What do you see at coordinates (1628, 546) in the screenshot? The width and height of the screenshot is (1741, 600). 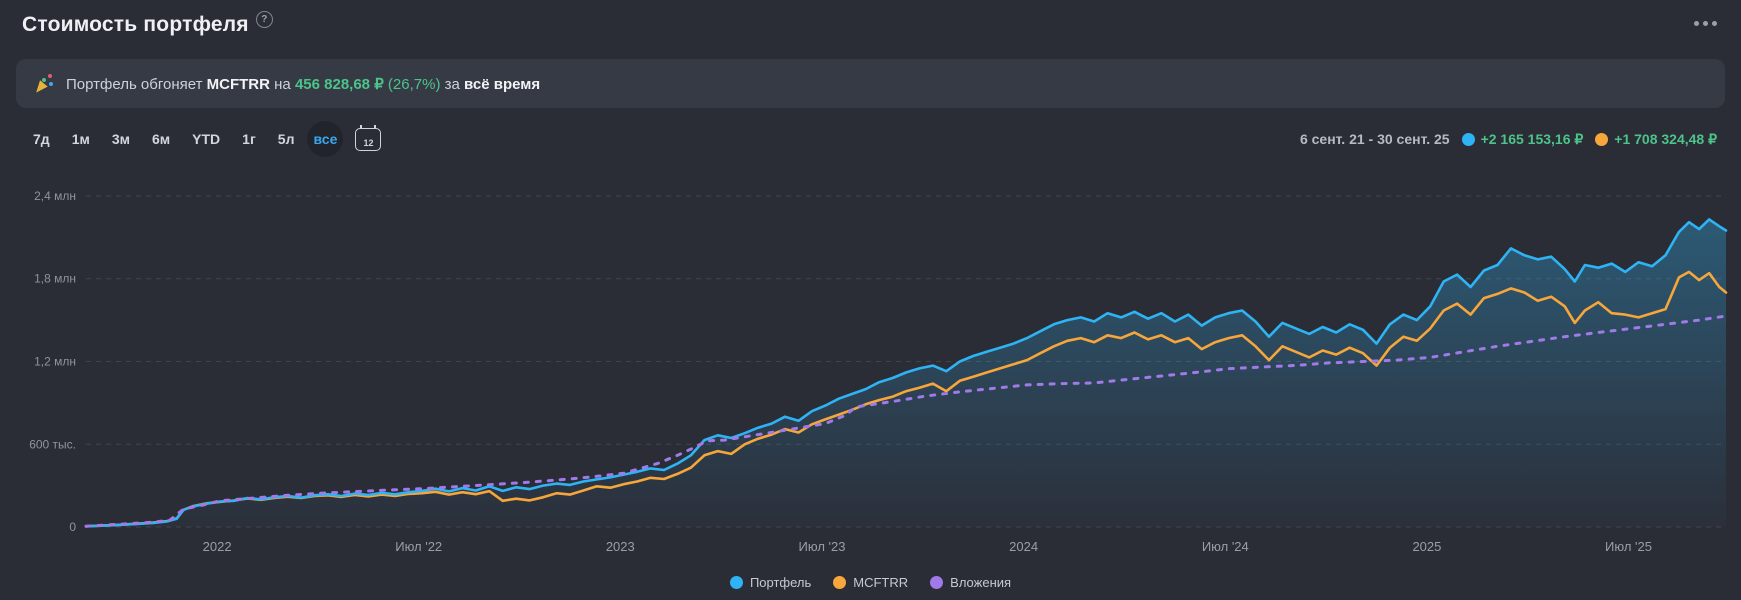 I see `x-axis-tick-label: Июл '25` at bounding box center [1628, 546].